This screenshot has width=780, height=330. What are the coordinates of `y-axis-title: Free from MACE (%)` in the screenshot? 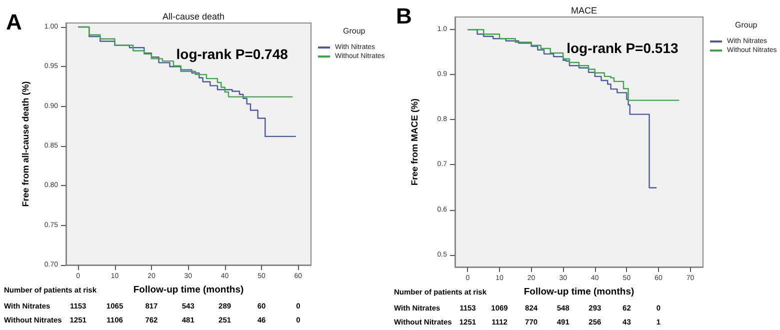 It's located at (415, 142).